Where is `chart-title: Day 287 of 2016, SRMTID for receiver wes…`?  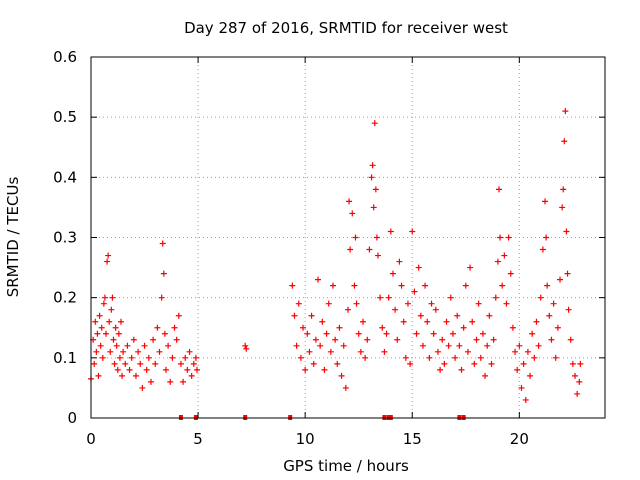
chart-title: Day 287 of 2016, SRMTID for receiver wes… is located at coordinates (346, 28).